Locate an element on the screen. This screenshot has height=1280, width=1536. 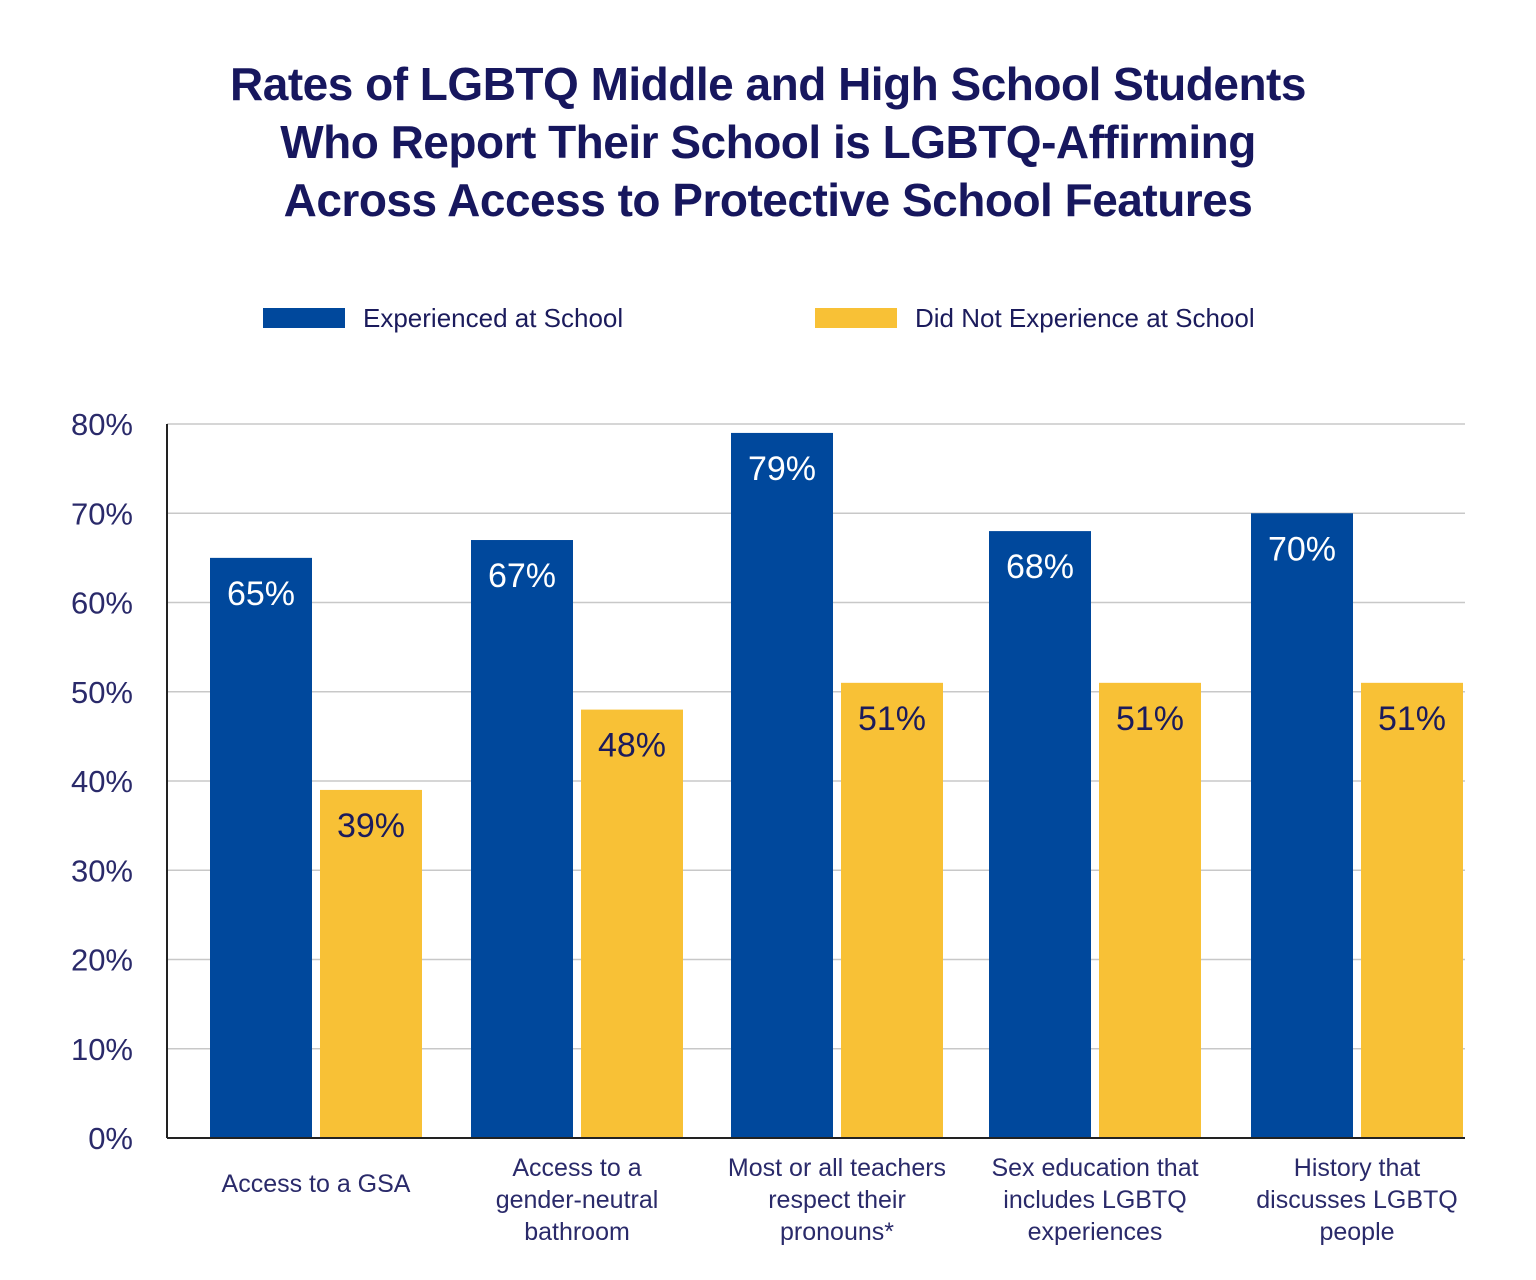
x-category-label: people is located at coordinates (1356, 1232).